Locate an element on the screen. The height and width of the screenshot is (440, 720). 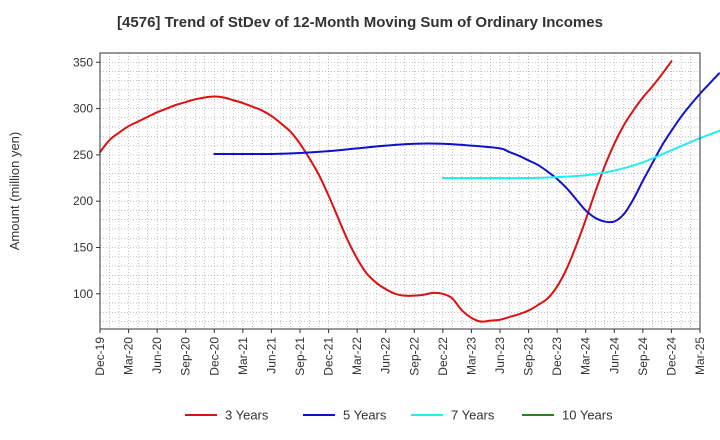
legend-label-5-years: 5 Years is located at coordinates (365, 415).